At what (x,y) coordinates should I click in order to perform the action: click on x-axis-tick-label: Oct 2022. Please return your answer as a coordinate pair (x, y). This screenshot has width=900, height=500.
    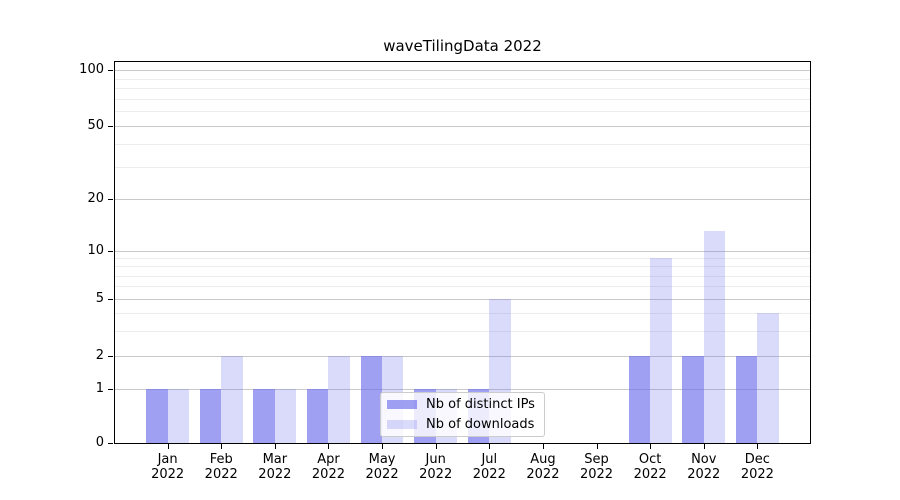
    Looking at the image, I should click on (650, 467).